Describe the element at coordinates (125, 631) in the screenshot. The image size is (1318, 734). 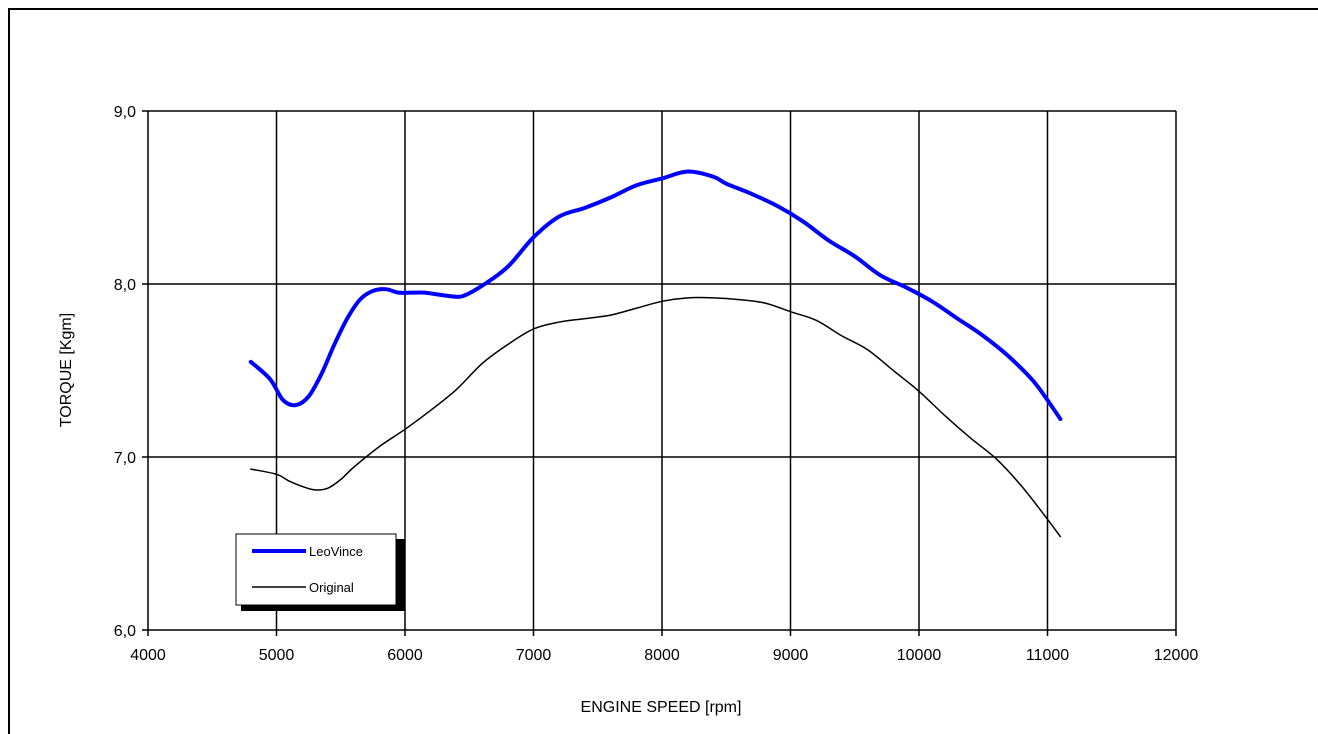
I see `y-tick-label-0: 6,0` at that location.